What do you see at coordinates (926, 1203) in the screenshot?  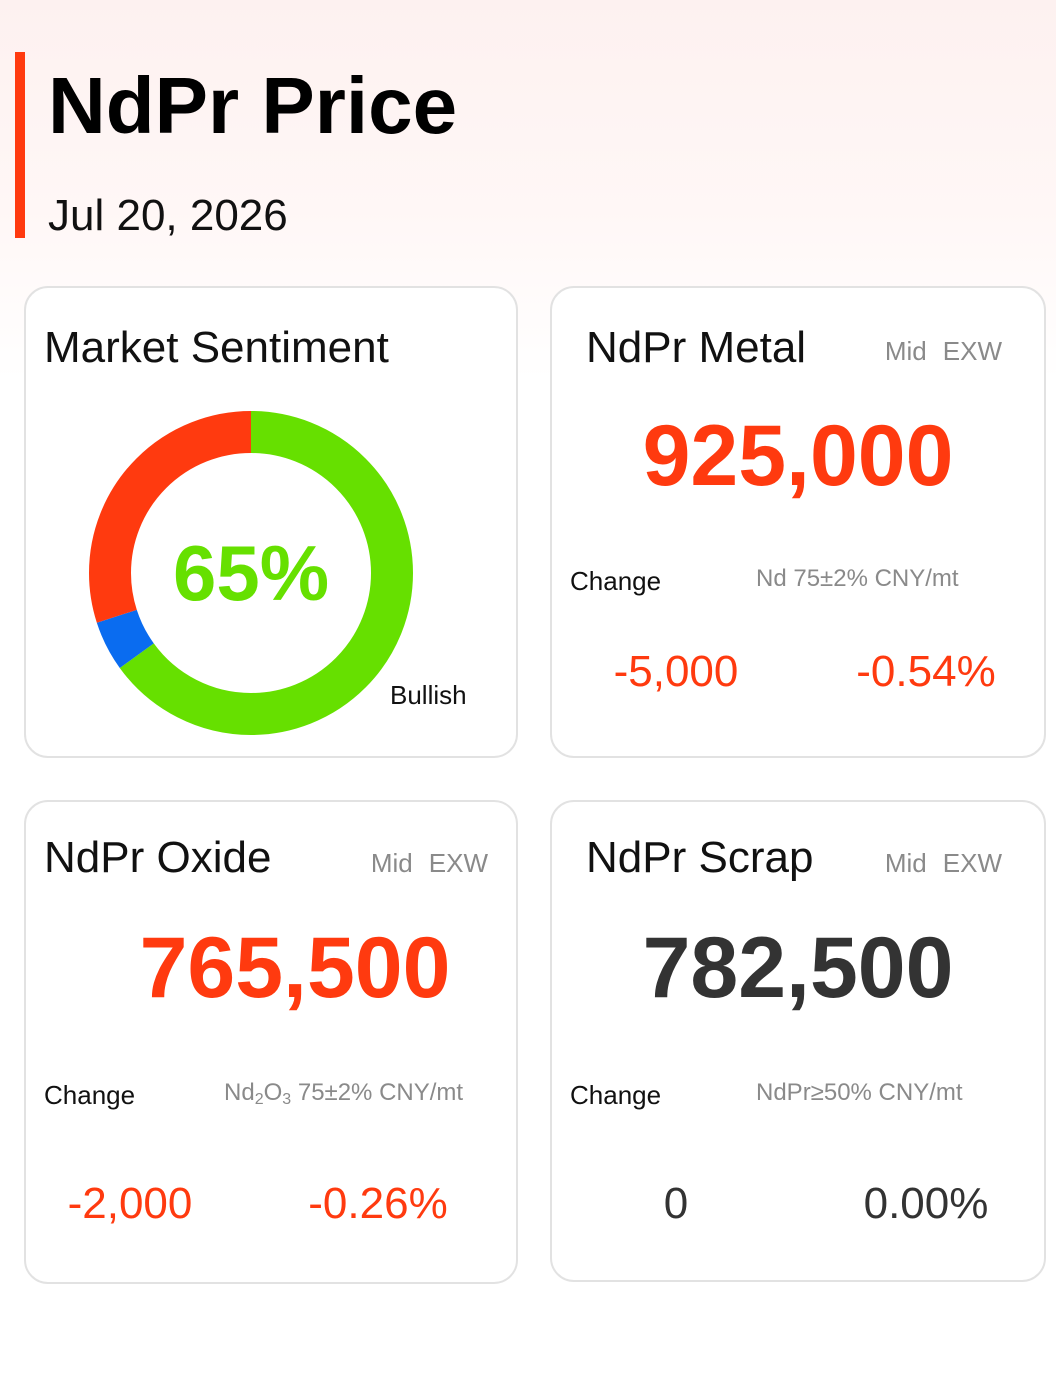 I see `scrap-change-pct: 0.00%` at bounding box center [926, 1203].